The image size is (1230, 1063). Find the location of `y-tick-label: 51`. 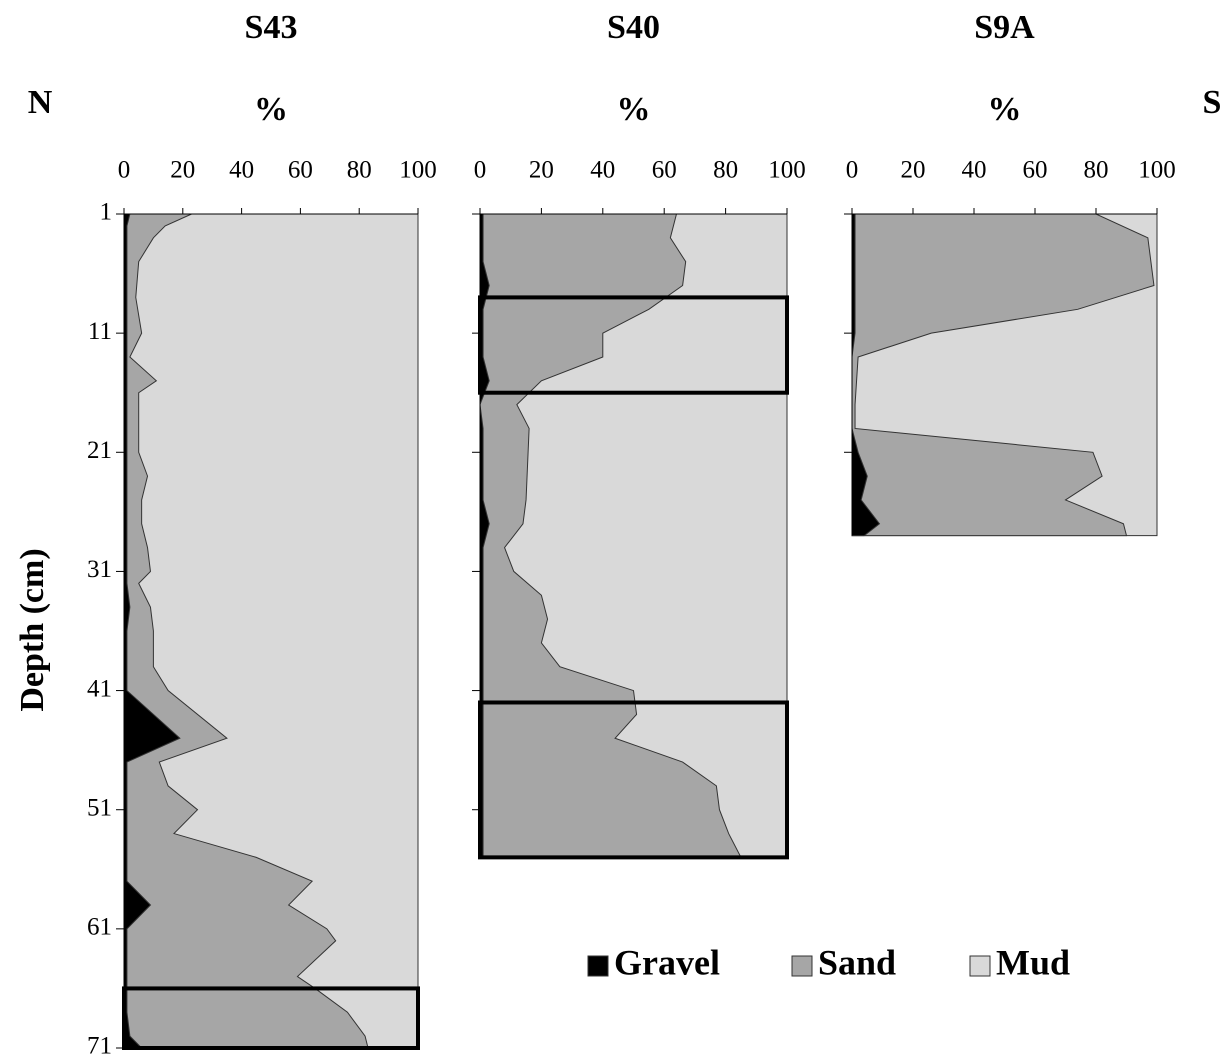

y-tick-label: 51 is located at coordinates (99, 807).